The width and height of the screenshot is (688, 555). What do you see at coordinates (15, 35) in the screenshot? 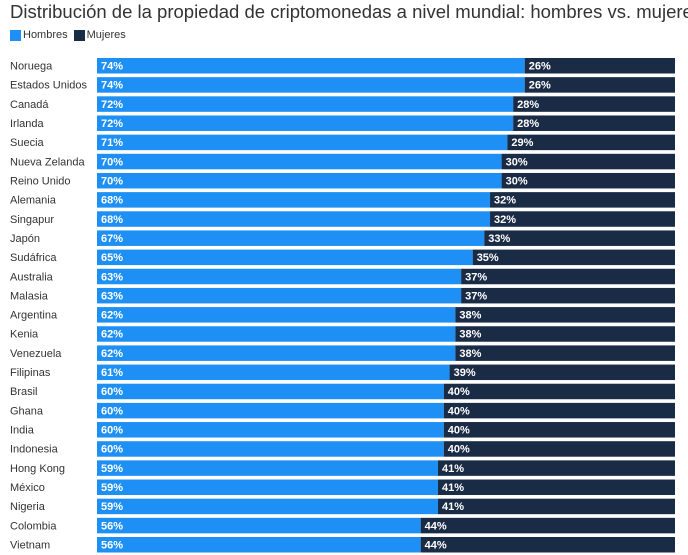
I see `legend-swatch-hombres` at bounding box center [15, 35].